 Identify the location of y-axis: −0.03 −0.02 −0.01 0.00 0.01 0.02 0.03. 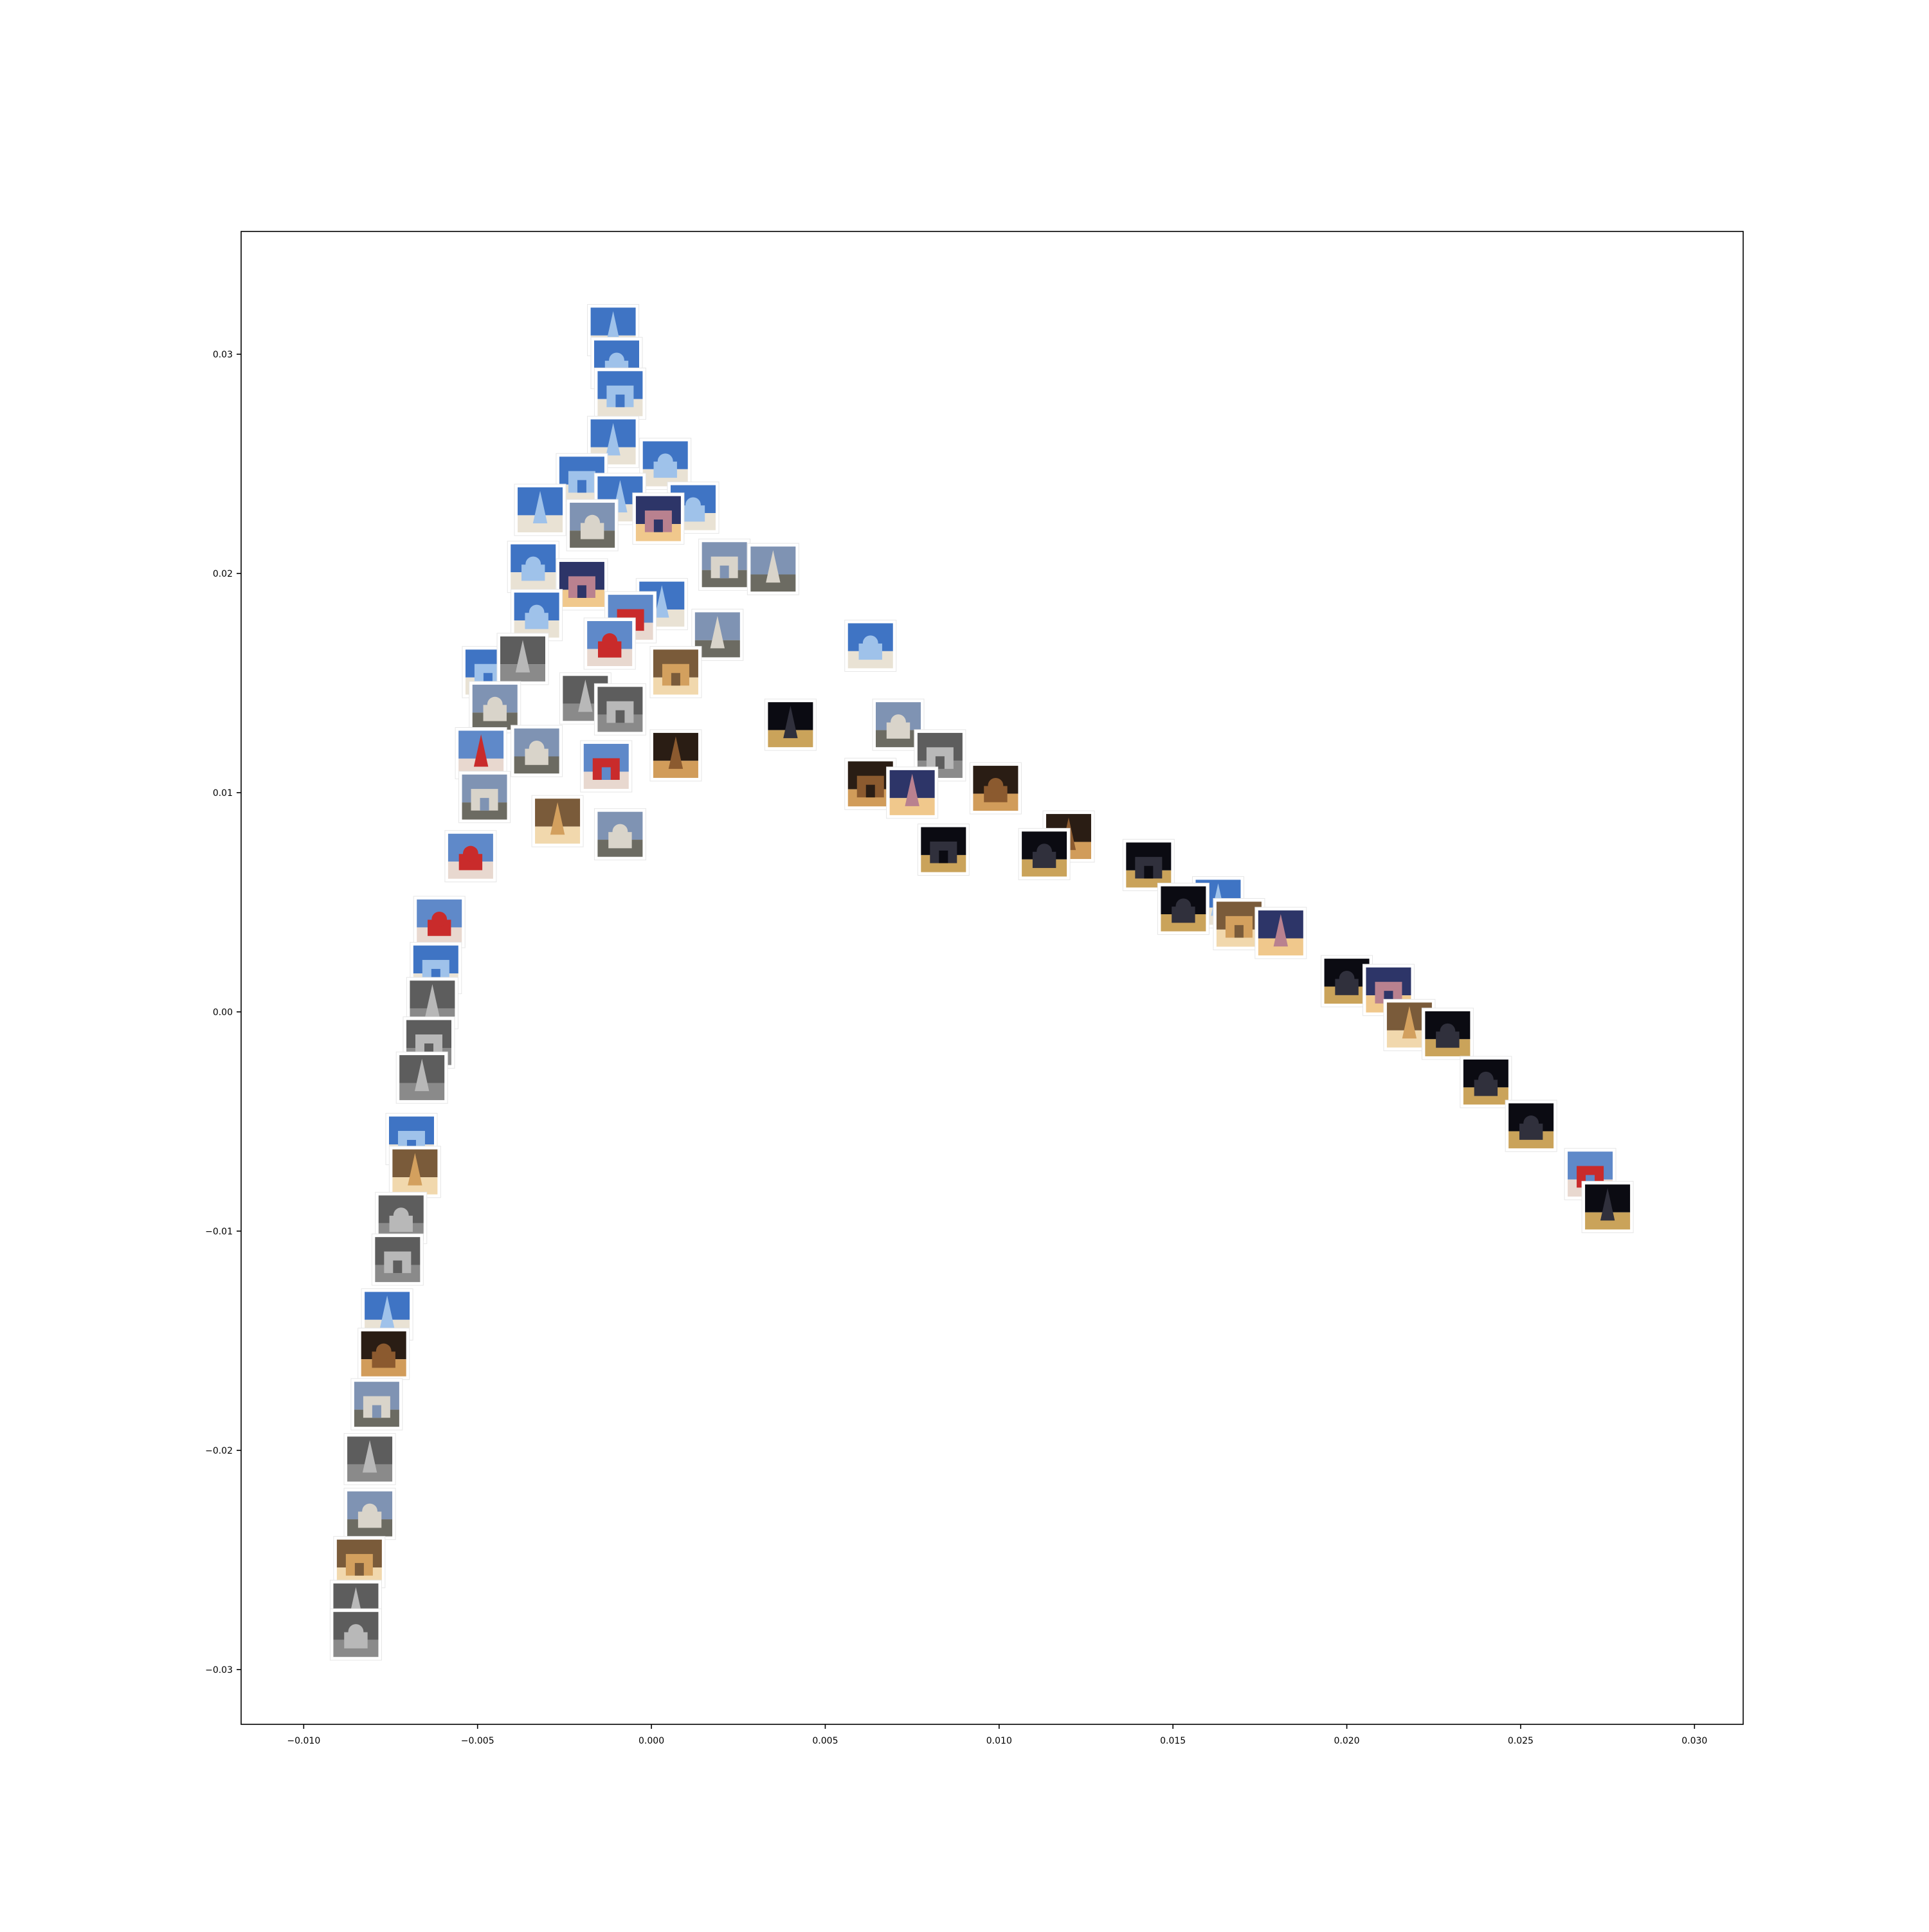
(223, 1012).